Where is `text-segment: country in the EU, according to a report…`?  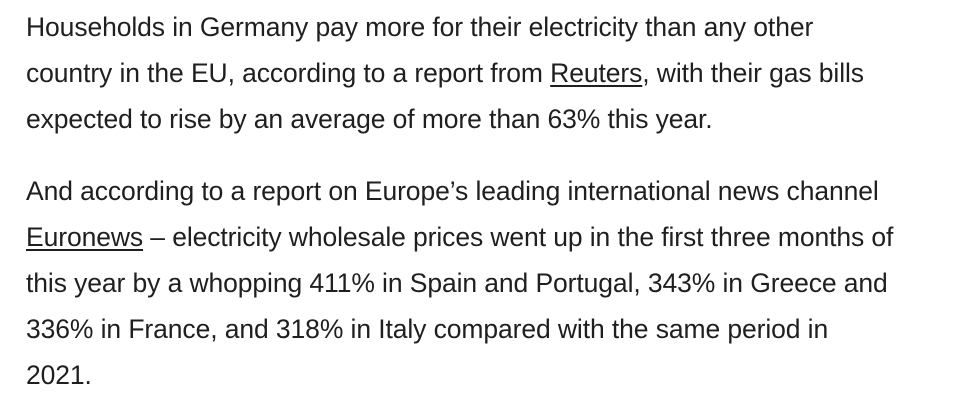
text-segment: country in the EU, according to a report… is located at coordinates (288, 72).